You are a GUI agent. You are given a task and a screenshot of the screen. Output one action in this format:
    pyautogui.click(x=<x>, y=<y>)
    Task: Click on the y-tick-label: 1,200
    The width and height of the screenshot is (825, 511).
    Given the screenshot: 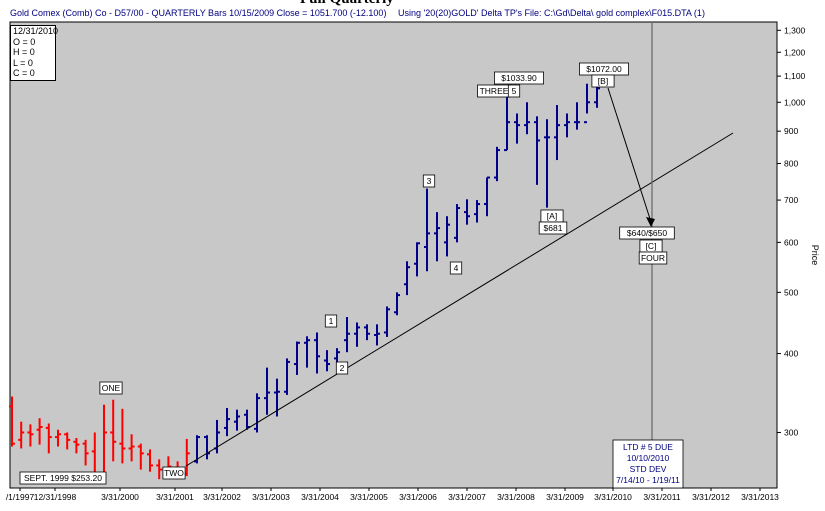 What is the action you would take?
    pyautogui.click(x=795, y=52)
    